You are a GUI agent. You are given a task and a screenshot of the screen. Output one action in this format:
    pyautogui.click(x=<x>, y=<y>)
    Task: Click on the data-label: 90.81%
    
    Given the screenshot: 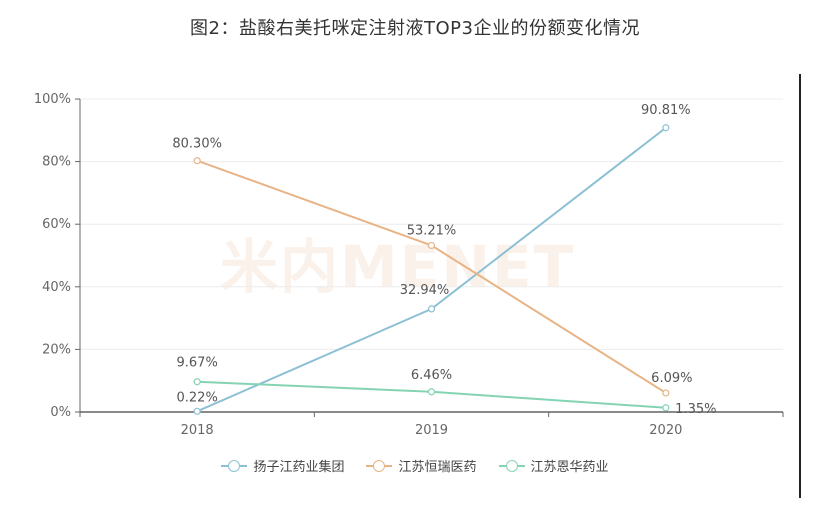 What is the action you would take?
    pyautogui.click(x=666, y=110)
    